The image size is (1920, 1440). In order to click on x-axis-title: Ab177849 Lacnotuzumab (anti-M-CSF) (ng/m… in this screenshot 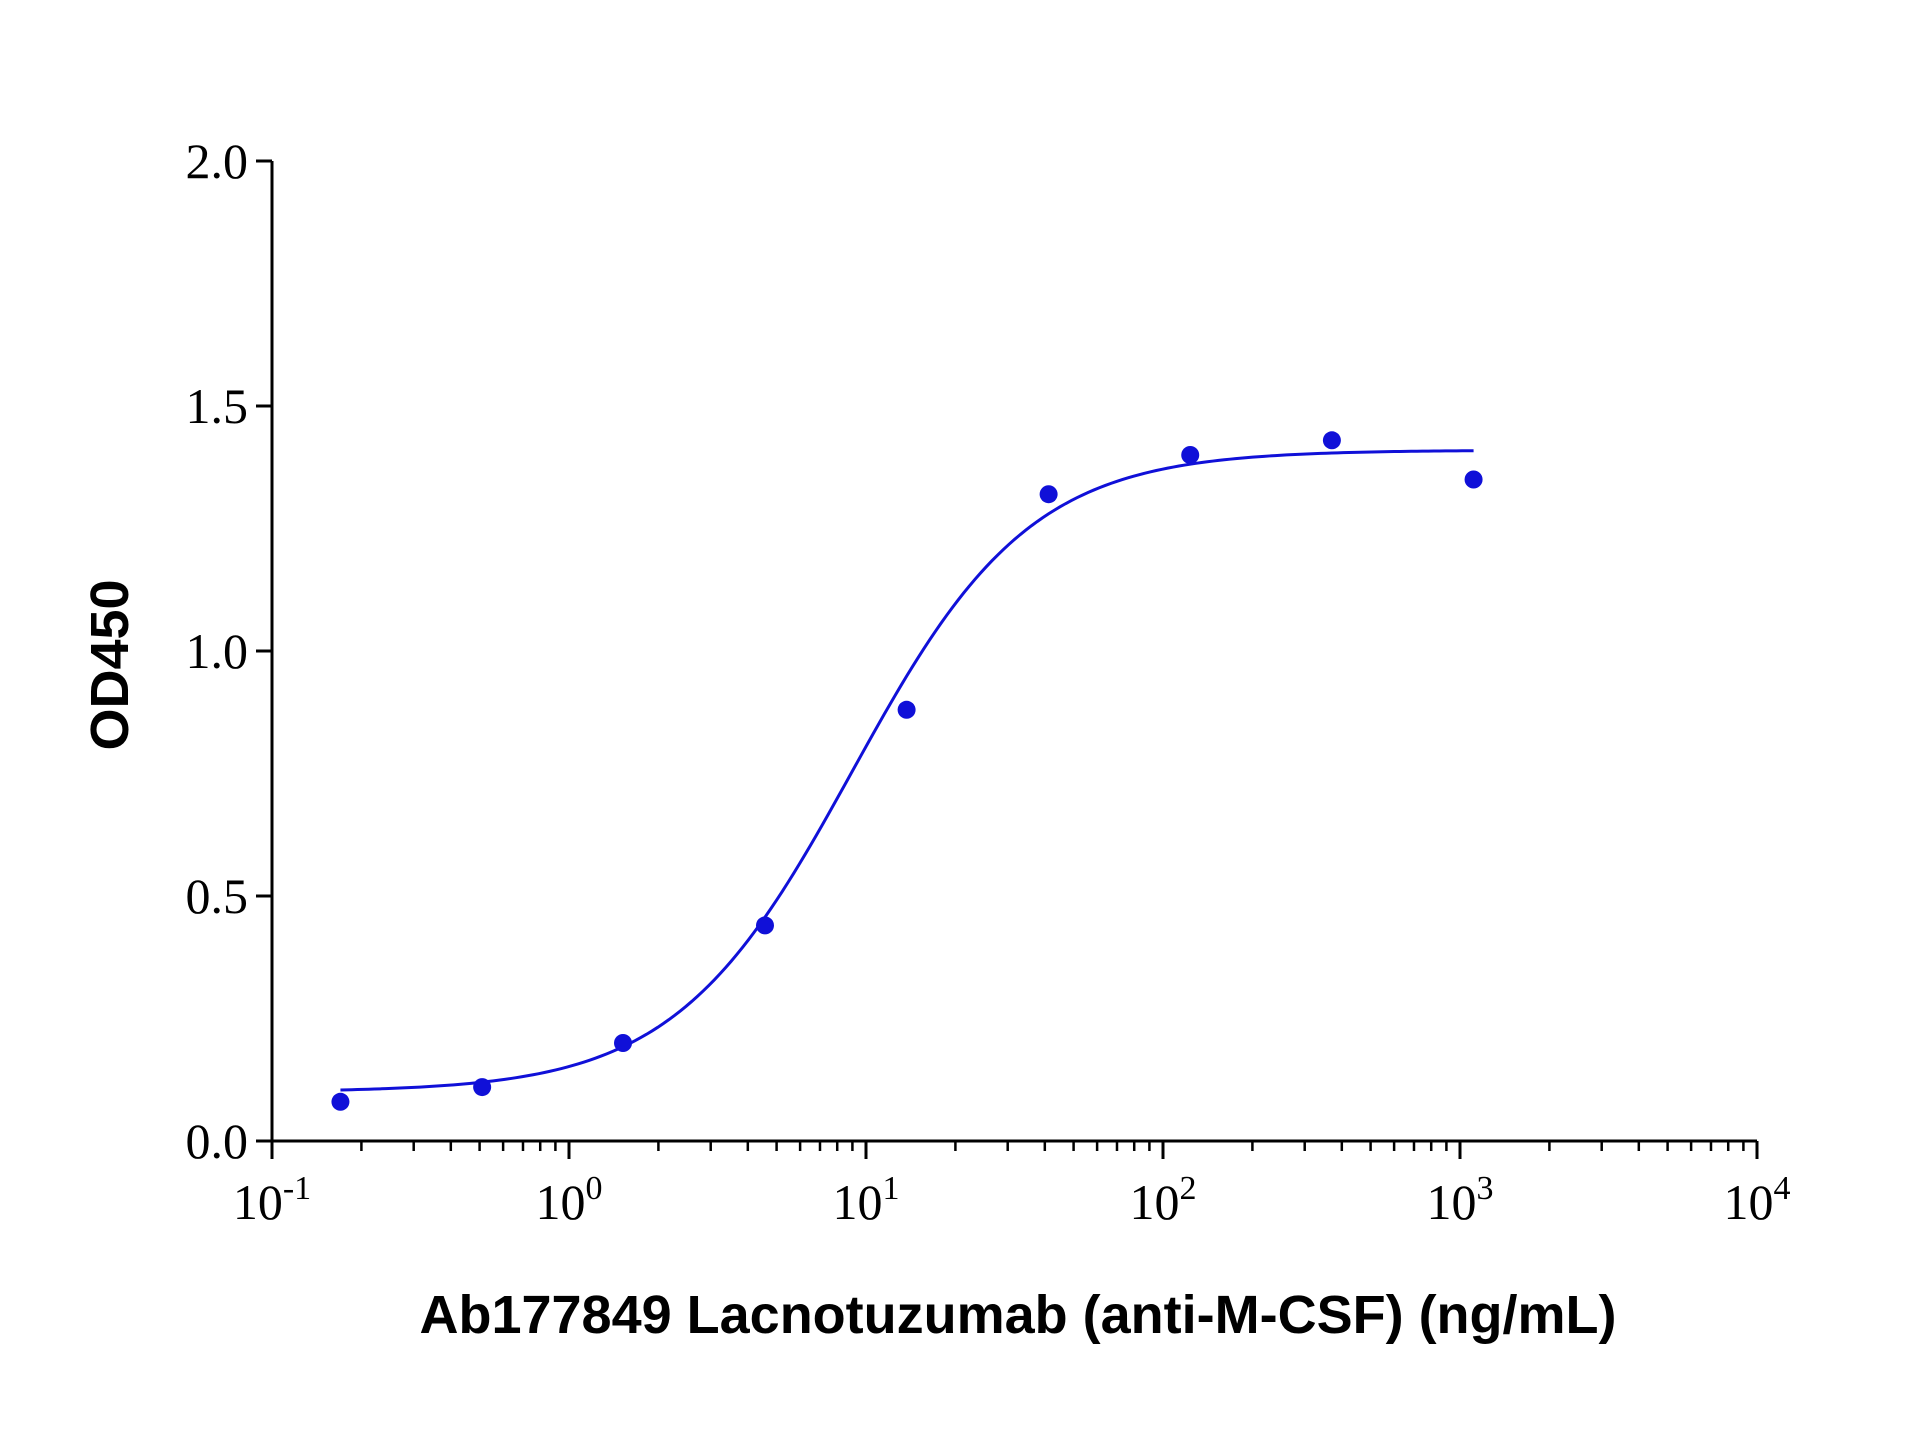, I will do `click(1017, 1315)`.